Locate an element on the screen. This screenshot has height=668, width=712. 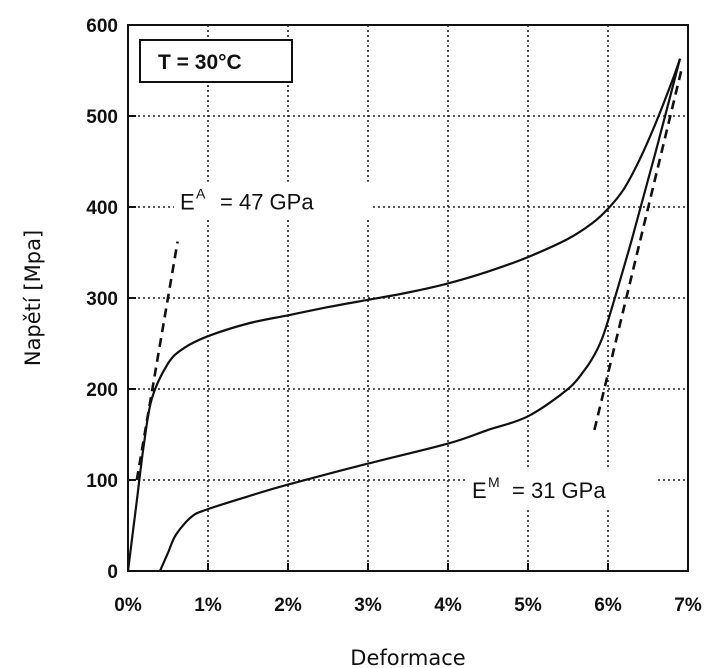
x-tick-label: 2% is located at coordinates (288, 605).